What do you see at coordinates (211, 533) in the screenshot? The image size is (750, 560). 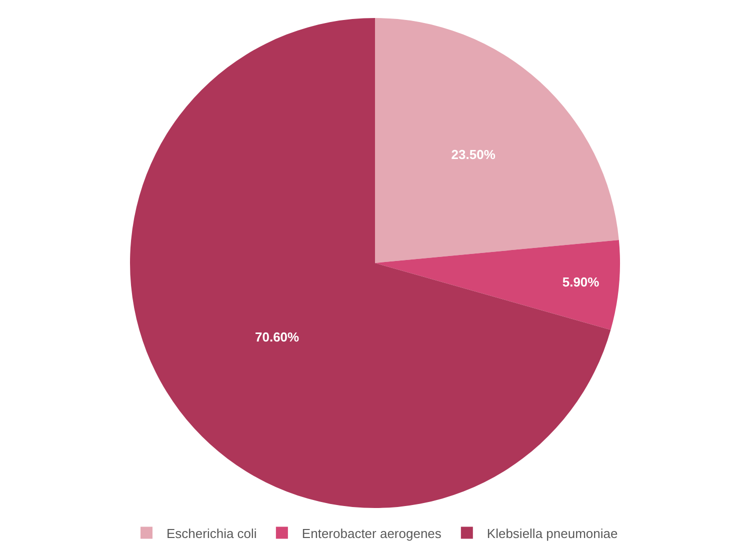 I see `legend-label: Escherichia coli` at bounding box center [211, 533].